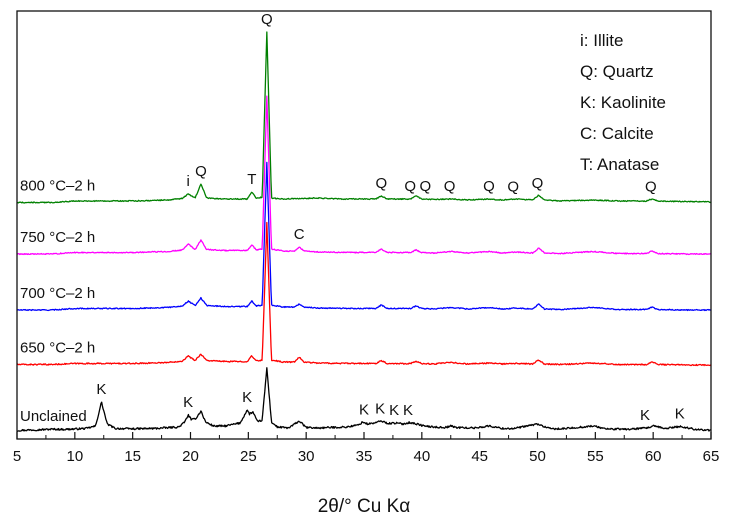 The height and width of the screenshot is (531, 738). What do you see at coordinates (619, 164) in the screenshot?
I see `legend-entry-4: T: Anatase` at bounding box center [619, 164].